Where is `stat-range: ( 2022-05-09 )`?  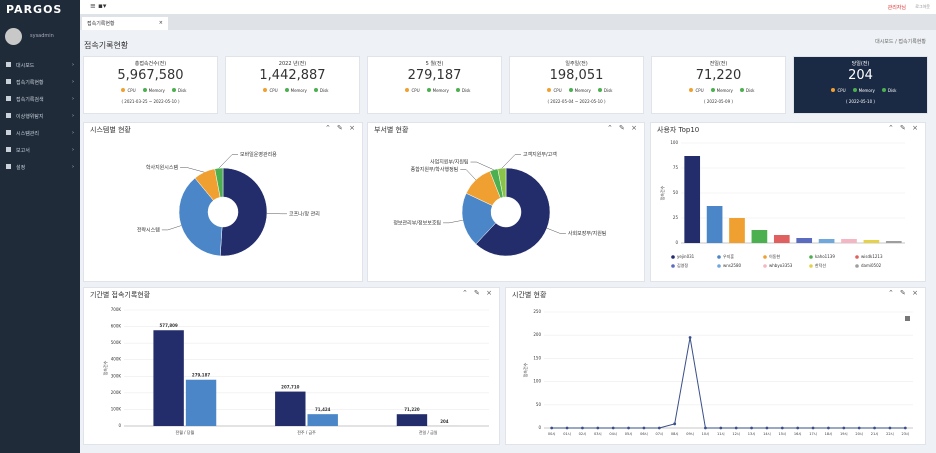
stat-range: ( 2022-05-09 ) is located at coordinates (718, 101).